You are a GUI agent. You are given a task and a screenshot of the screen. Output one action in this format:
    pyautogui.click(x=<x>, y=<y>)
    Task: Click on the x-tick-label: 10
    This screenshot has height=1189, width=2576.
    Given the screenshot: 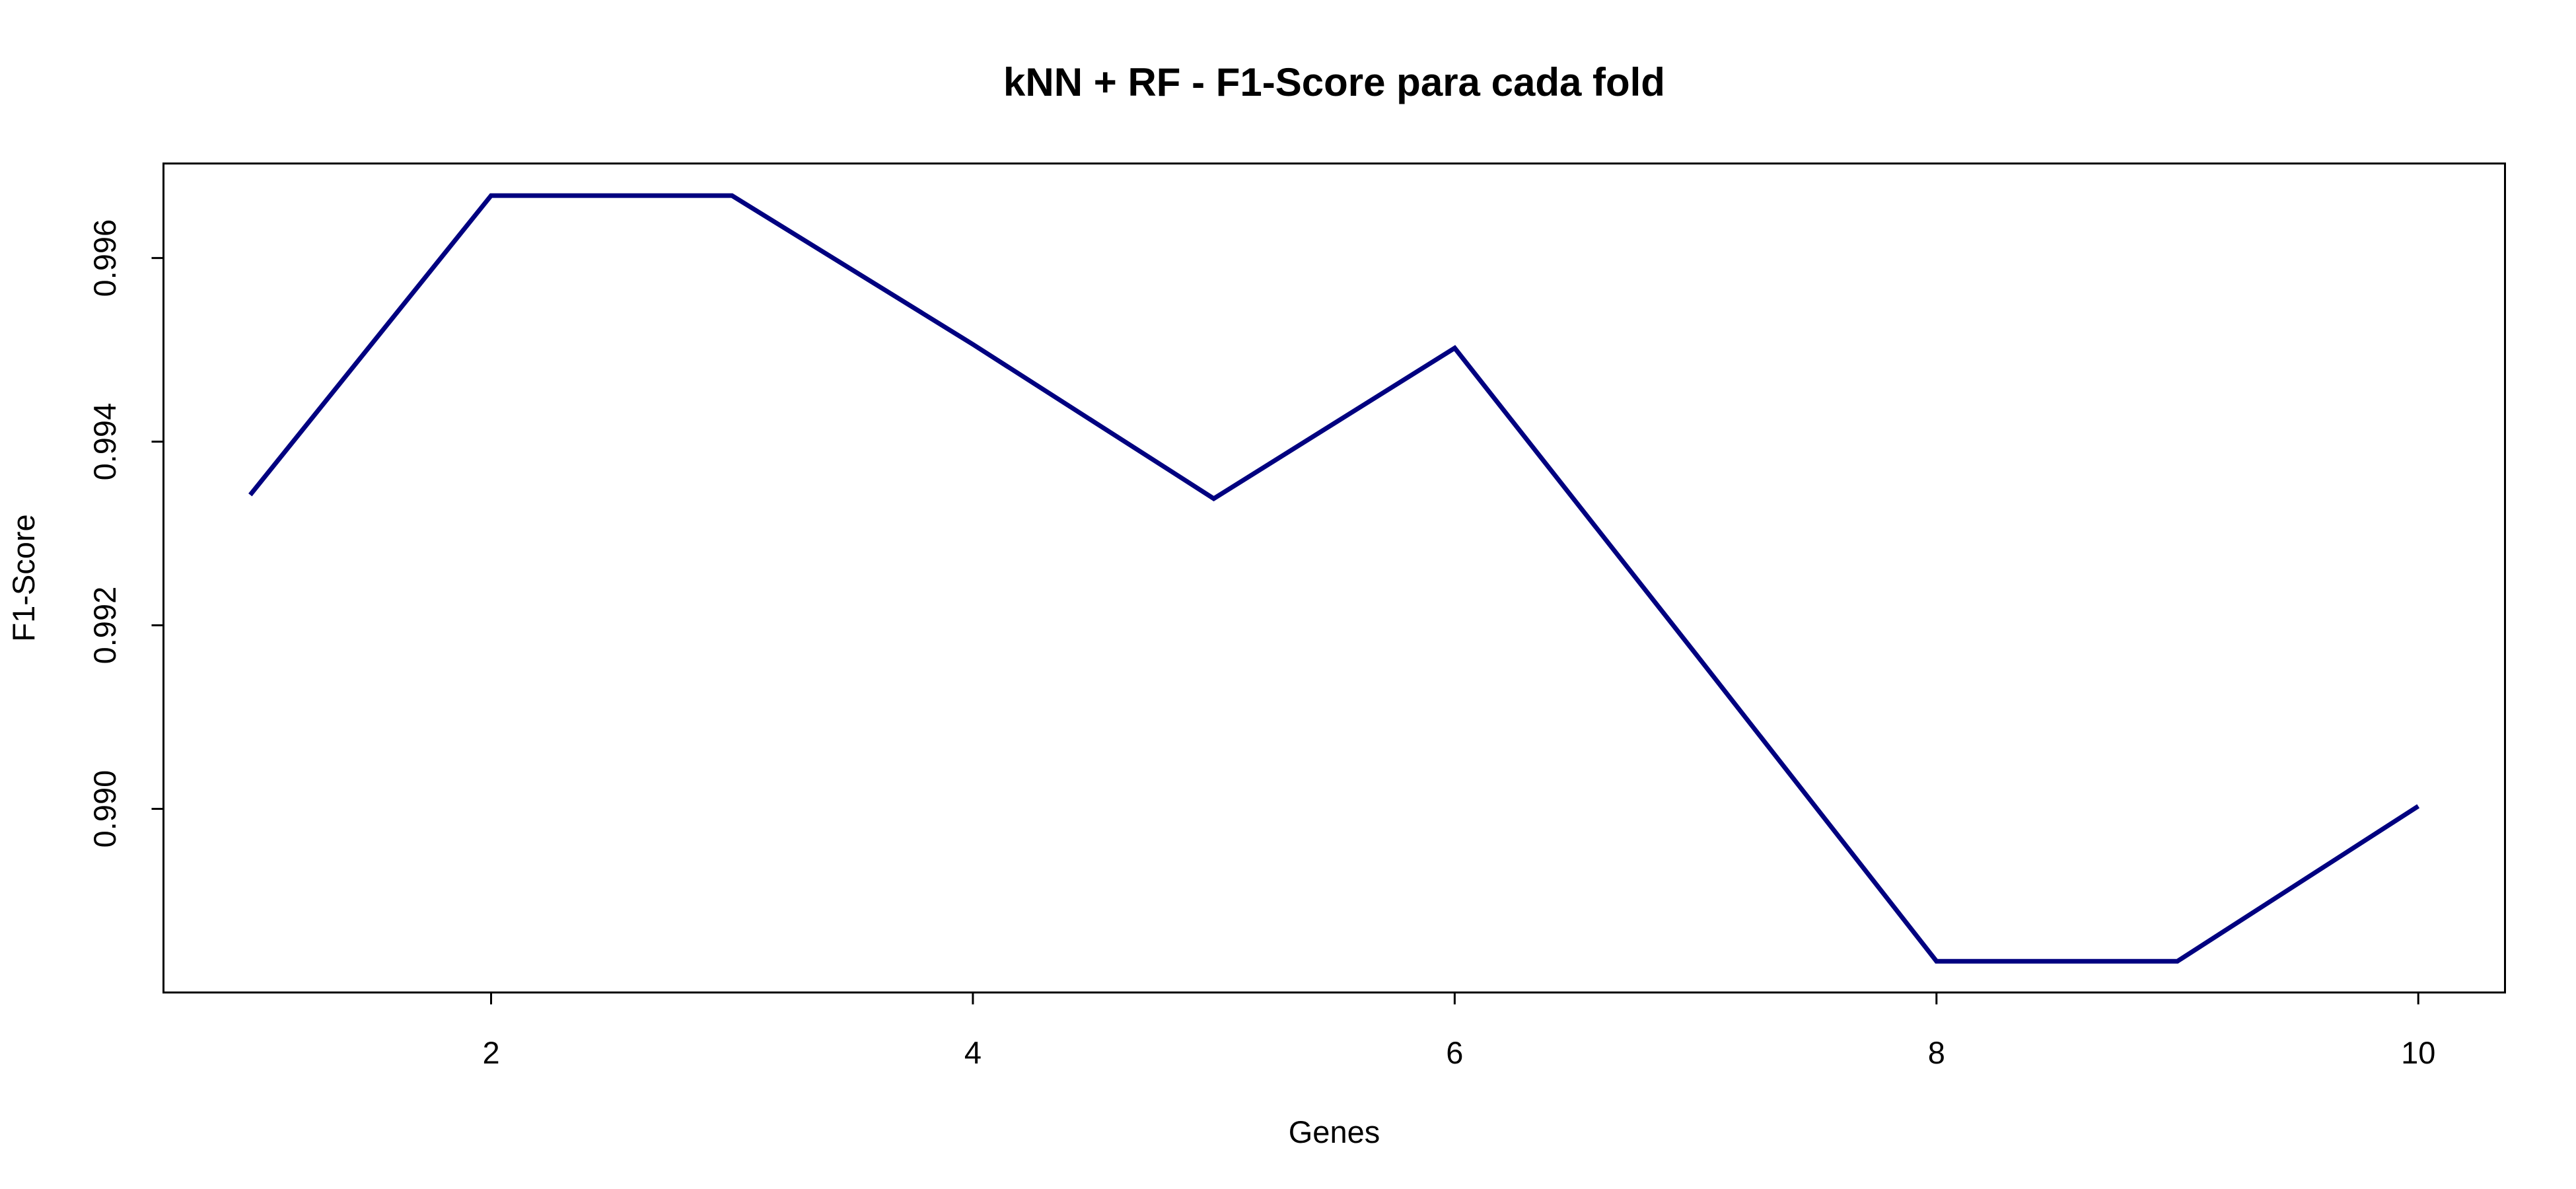 What is the action you would take?
    pyautogui.click(x=2418, y=1052)
    